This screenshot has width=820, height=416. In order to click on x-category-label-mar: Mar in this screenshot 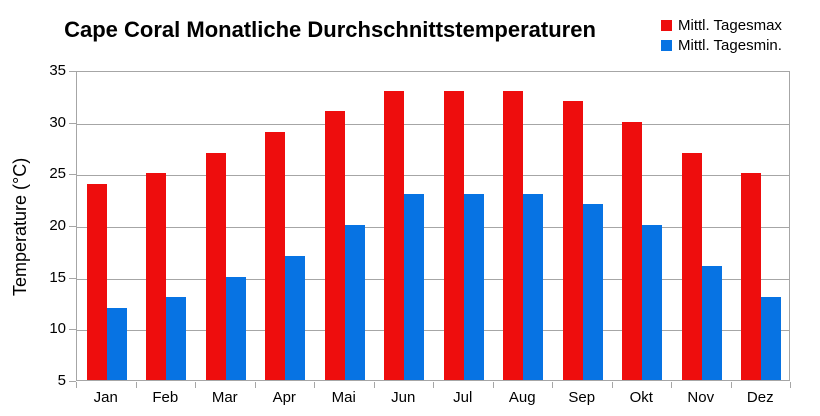, I will do `click(224, 397)`.